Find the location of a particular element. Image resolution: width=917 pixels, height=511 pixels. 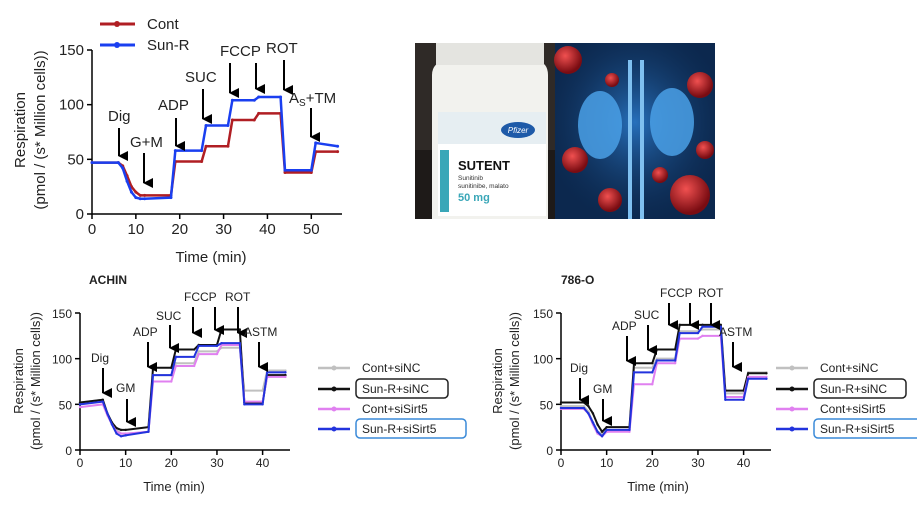

annot-786o-astm: ASTM is located at coordinates (735, 332).